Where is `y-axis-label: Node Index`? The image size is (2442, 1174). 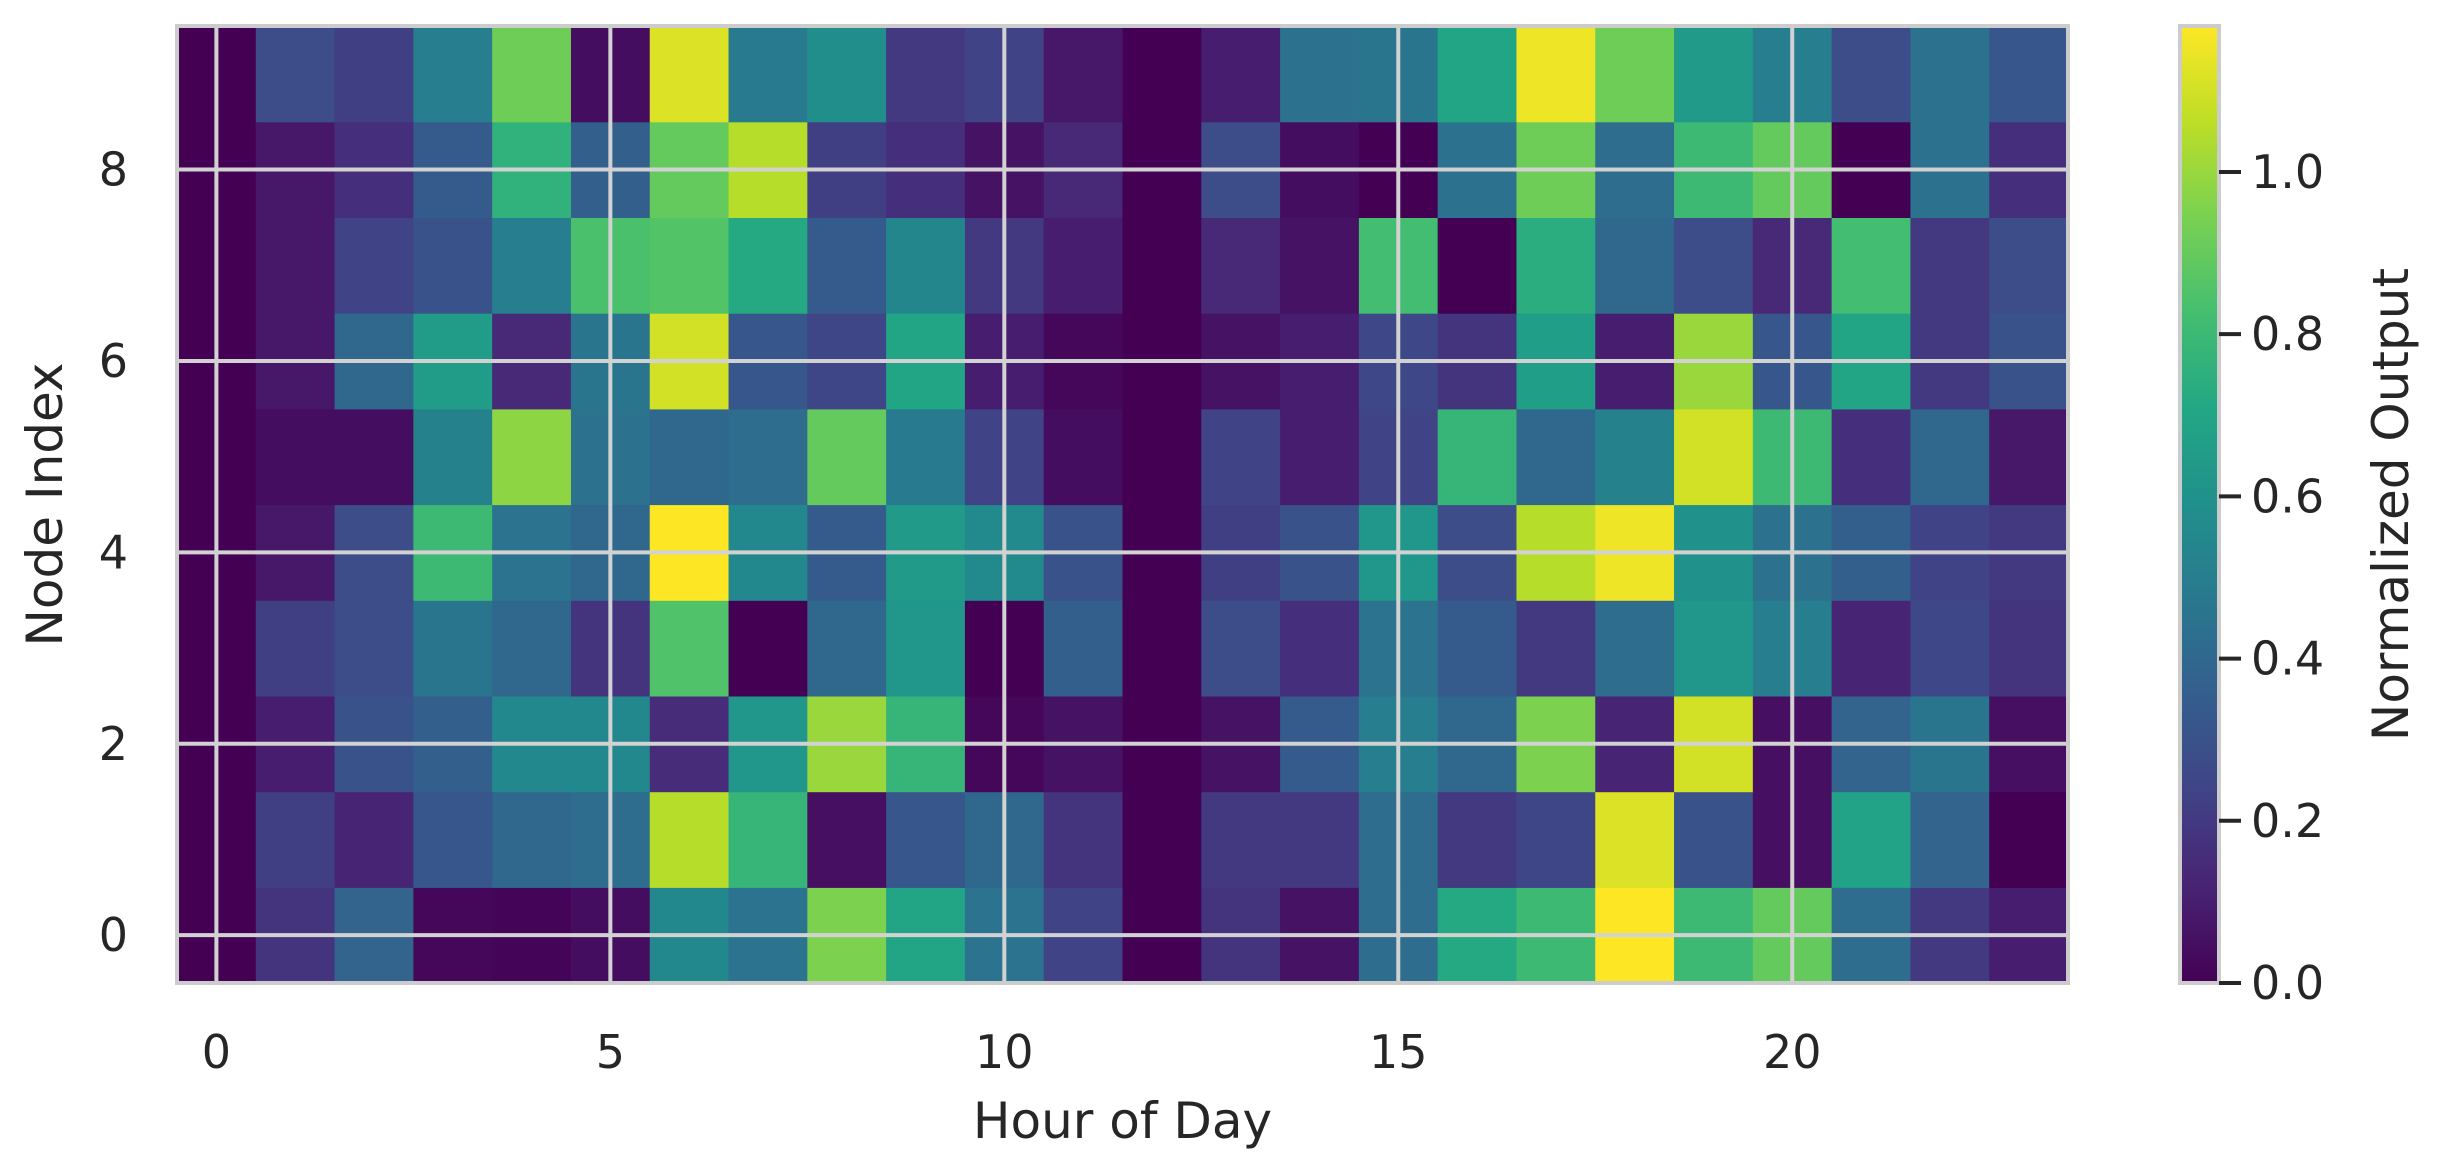
y-axis-label: Node Index is located at coordinates (45, 504).